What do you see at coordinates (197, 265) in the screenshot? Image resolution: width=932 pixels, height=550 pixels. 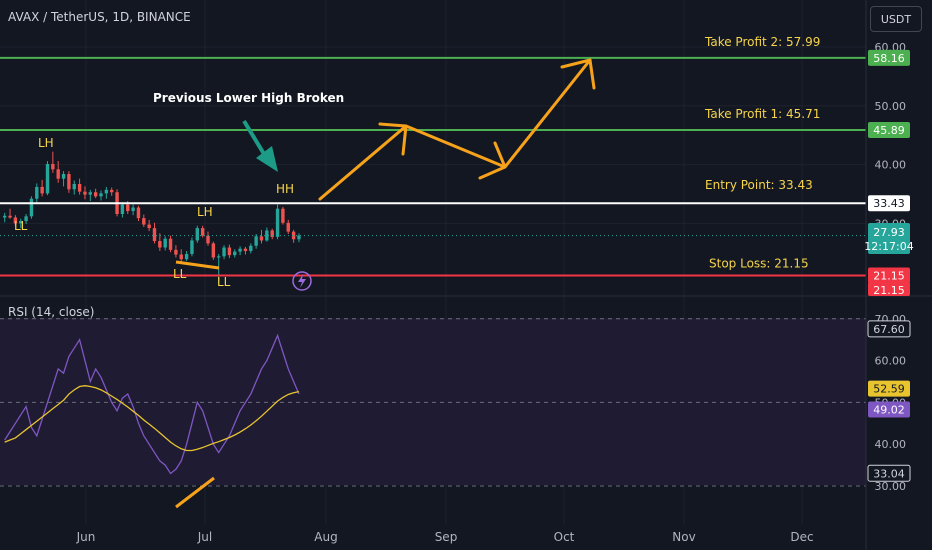 I see `ll-trend-line` at bounding box center [197, 265].